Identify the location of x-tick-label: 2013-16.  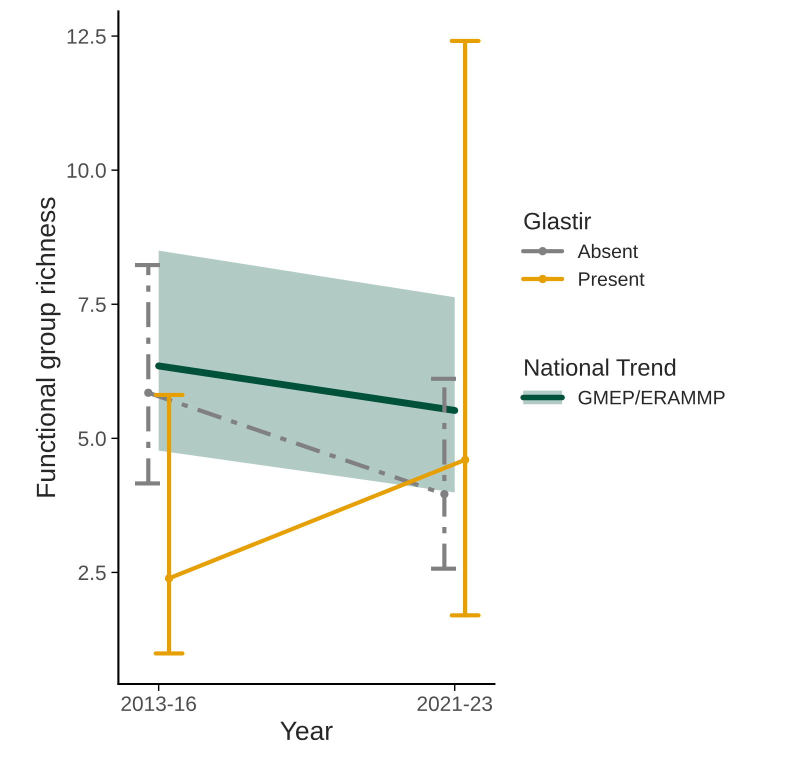
(158, 704).